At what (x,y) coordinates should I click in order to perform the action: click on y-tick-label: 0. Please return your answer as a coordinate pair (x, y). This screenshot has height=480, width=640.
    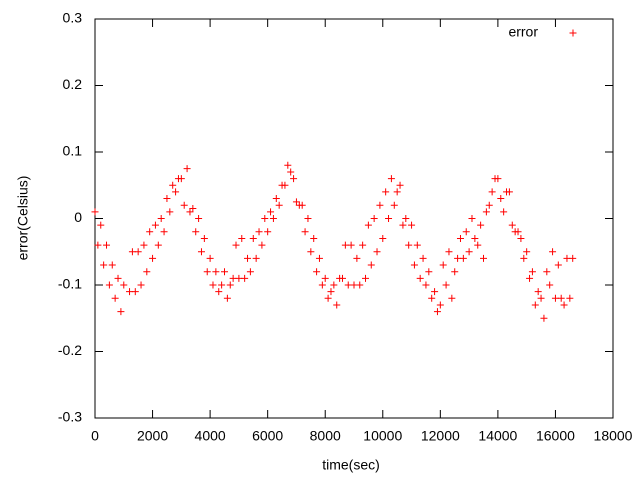
    Looking at the image, I should click on (78, 217).